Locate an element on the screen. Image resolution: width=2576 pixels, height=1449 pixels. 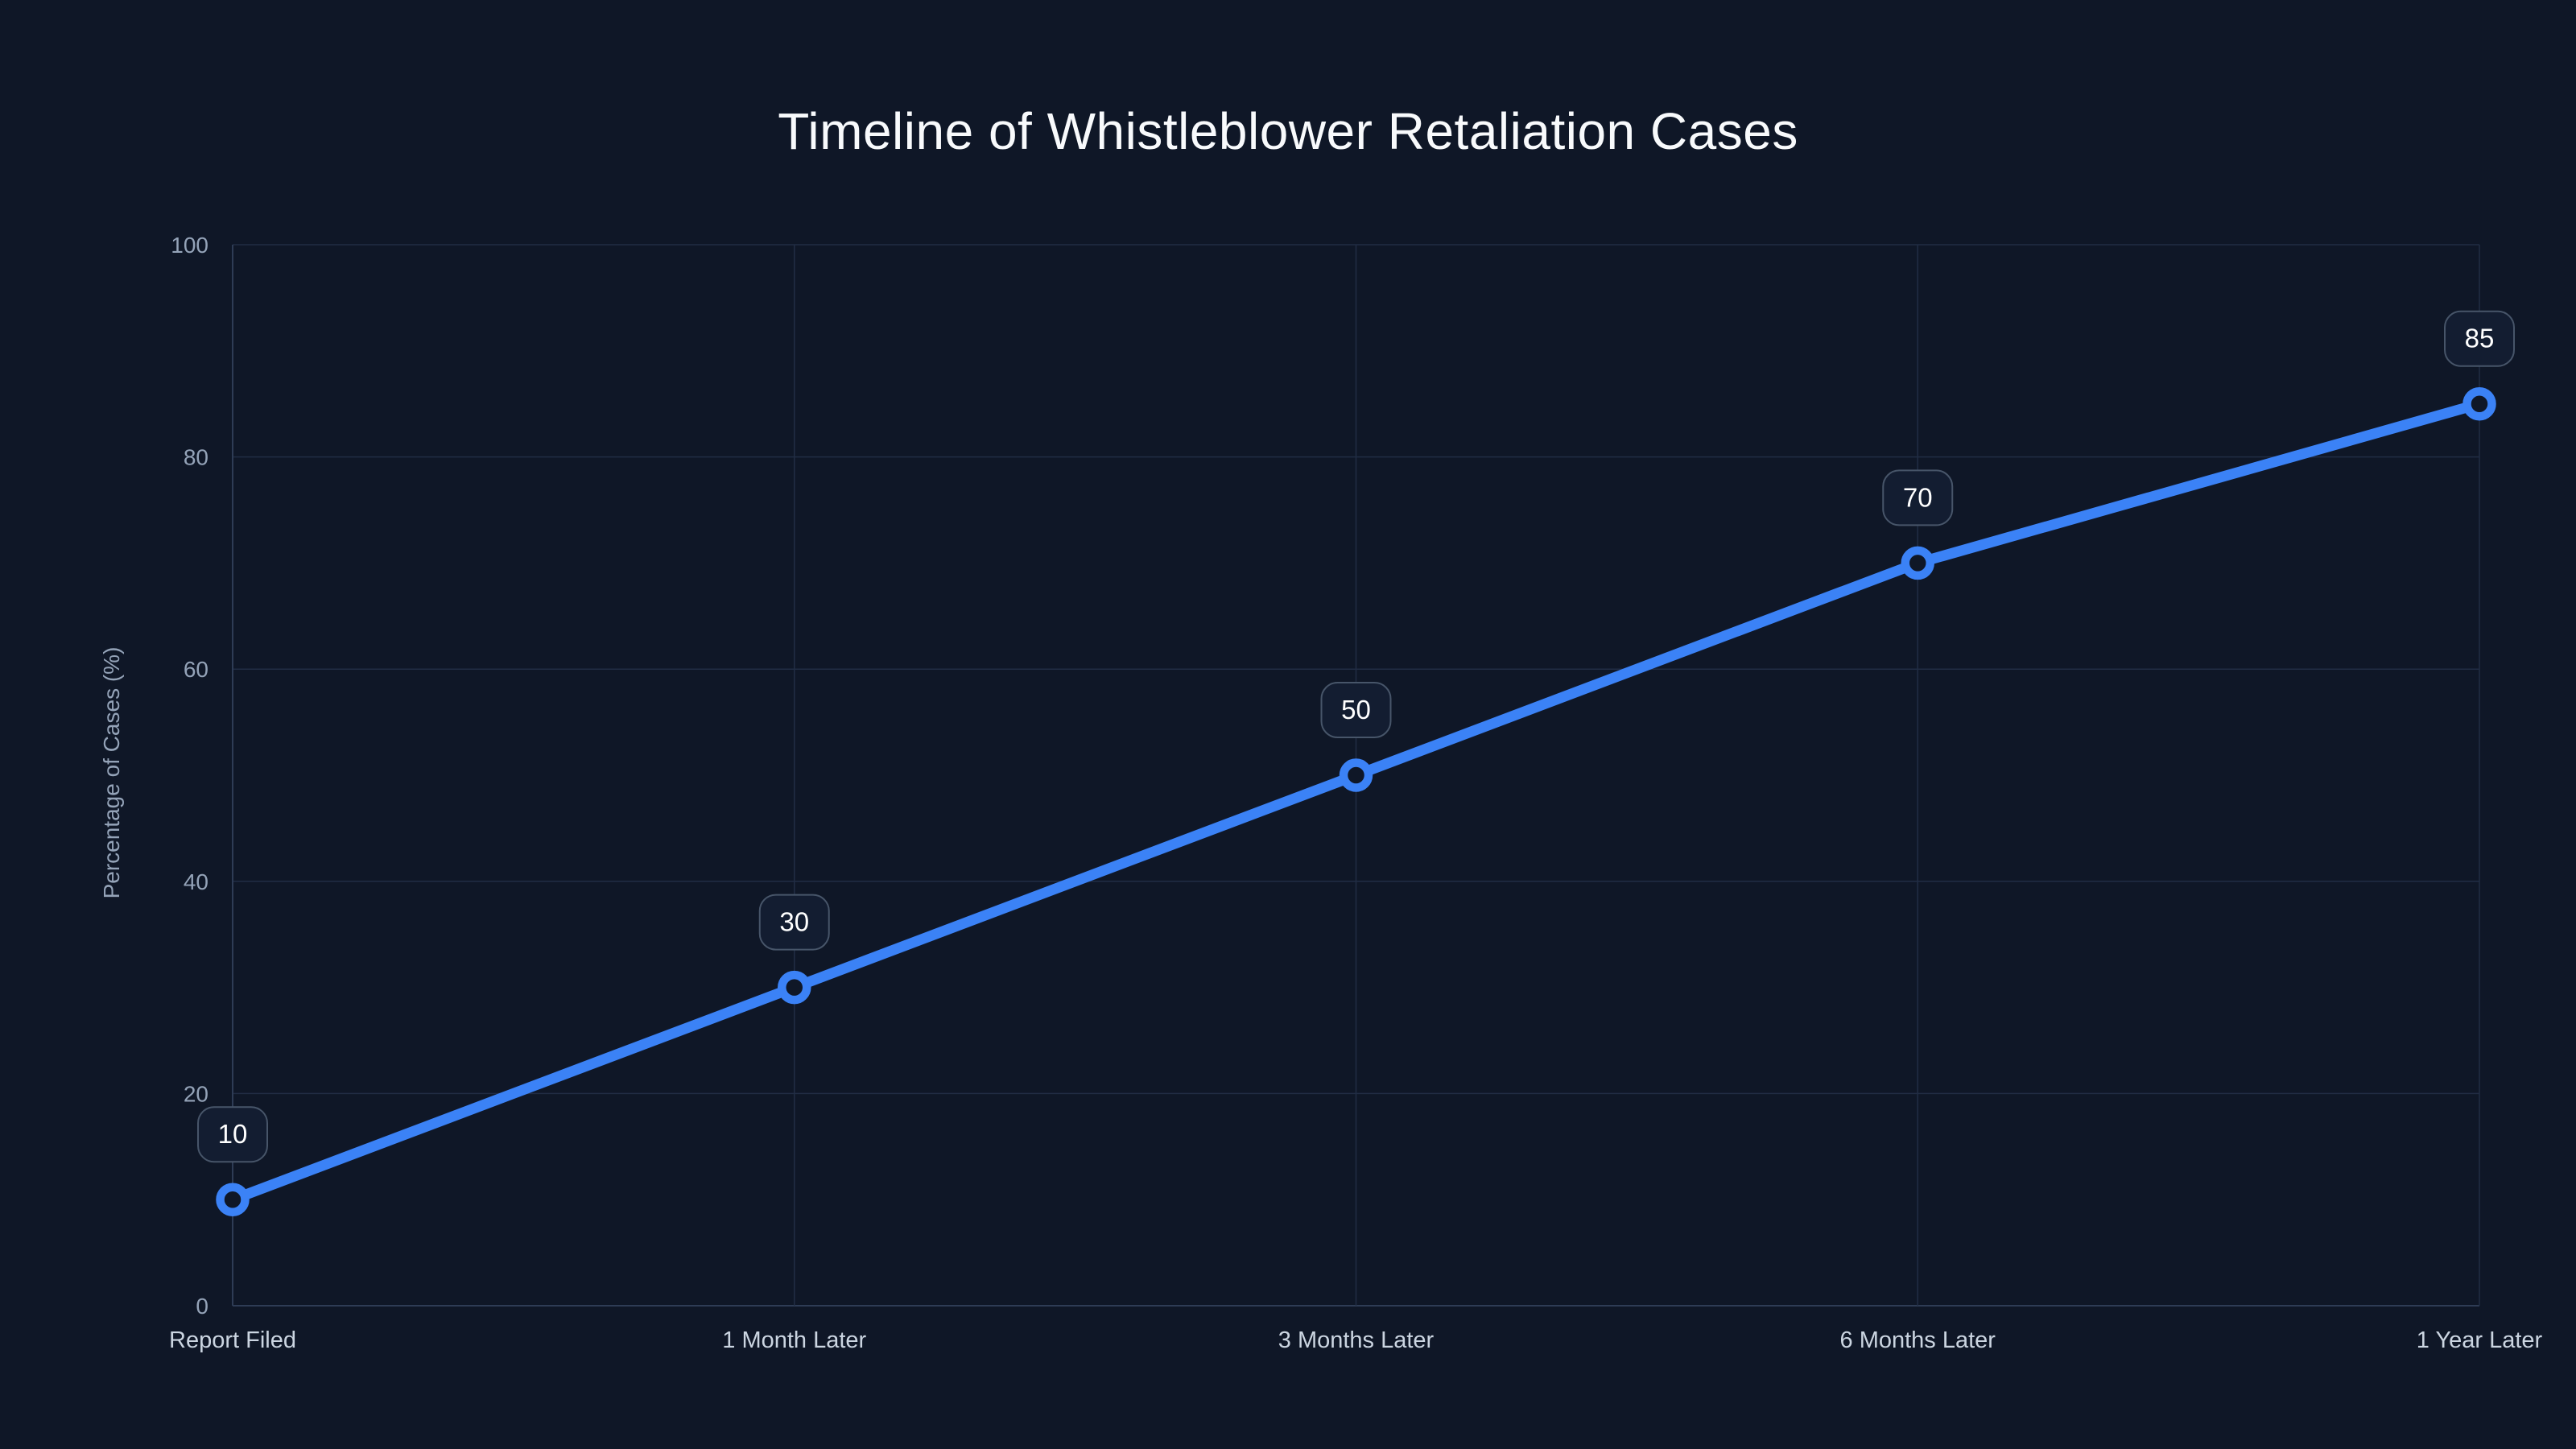
data-label-text: 50 is located at coordinates (1356, 709).